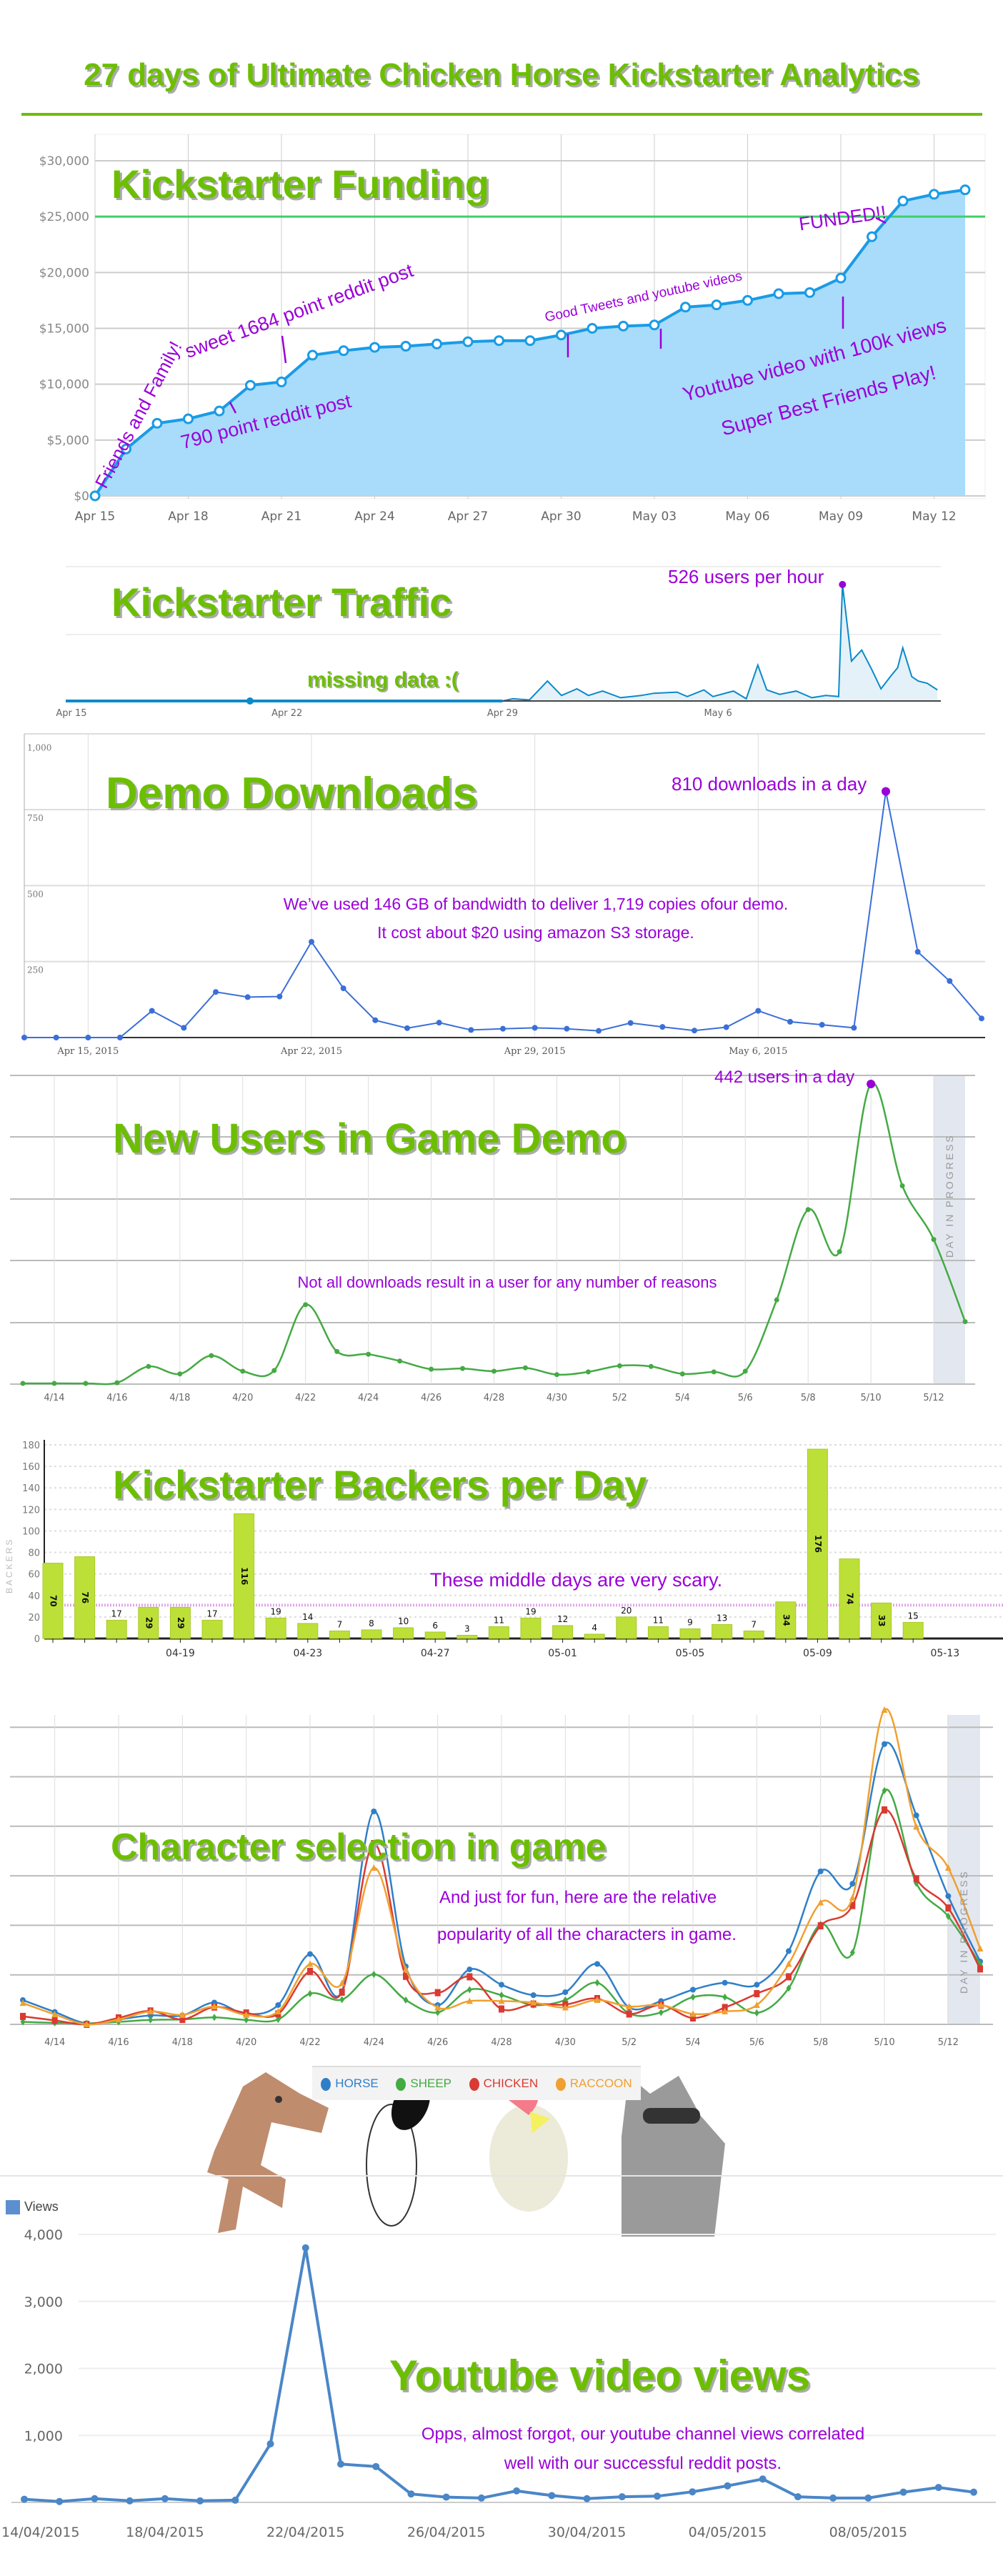  I want to click on character-xtick-label: 4/24, so click(374, 2042).